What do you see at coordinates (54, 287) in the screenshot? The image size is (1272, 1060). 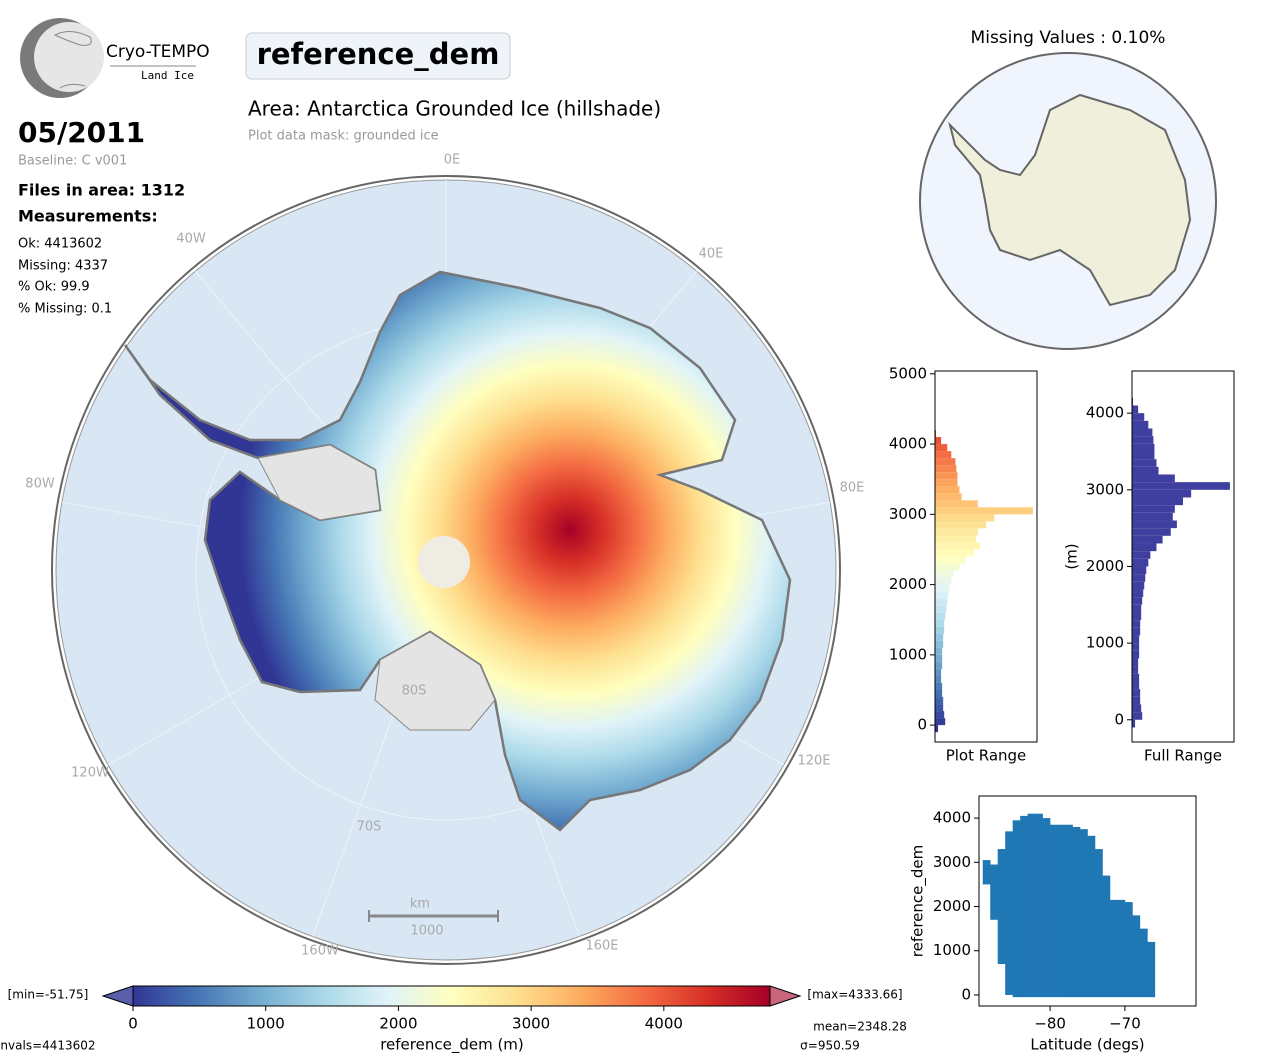 I see `stat: % Ok: 99.9` at bounding box center [54, 287].